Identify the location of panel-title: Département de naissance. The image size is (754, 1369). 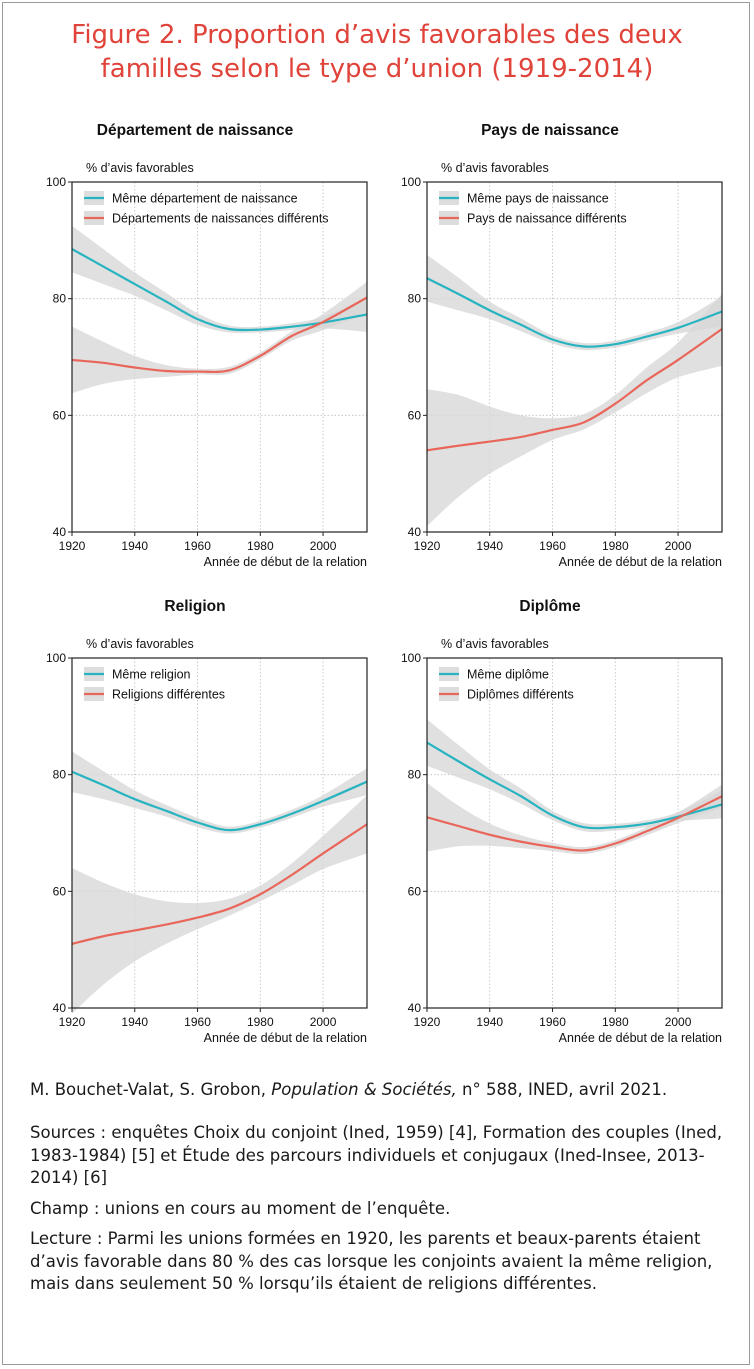
(195, 130).